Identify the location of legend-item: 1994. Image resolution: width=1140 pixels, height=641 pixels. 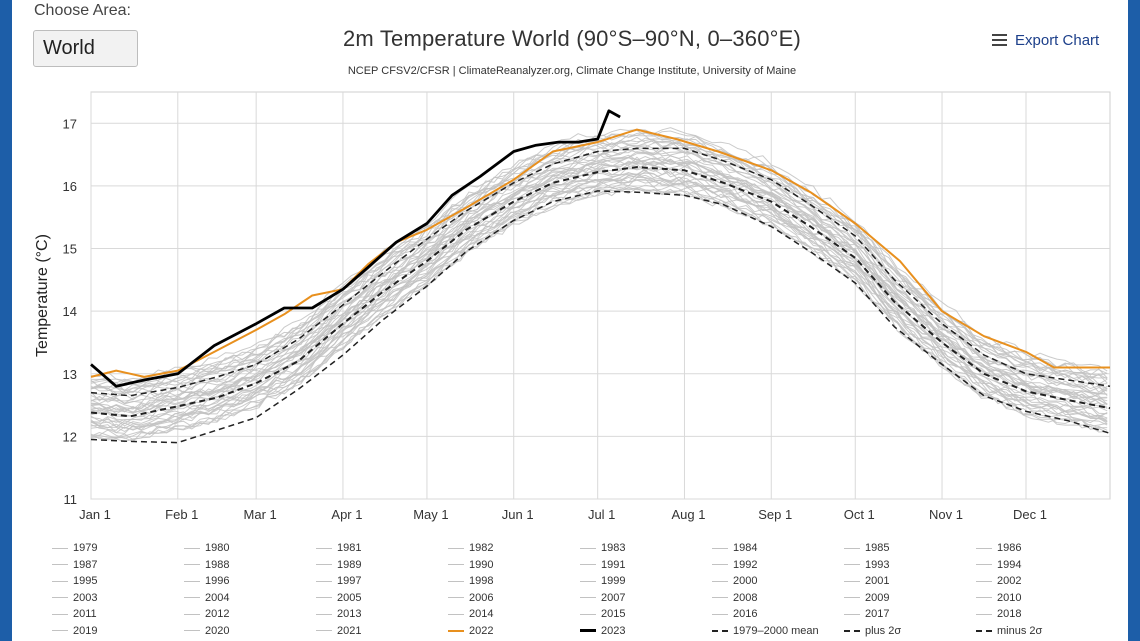
(998, 565).